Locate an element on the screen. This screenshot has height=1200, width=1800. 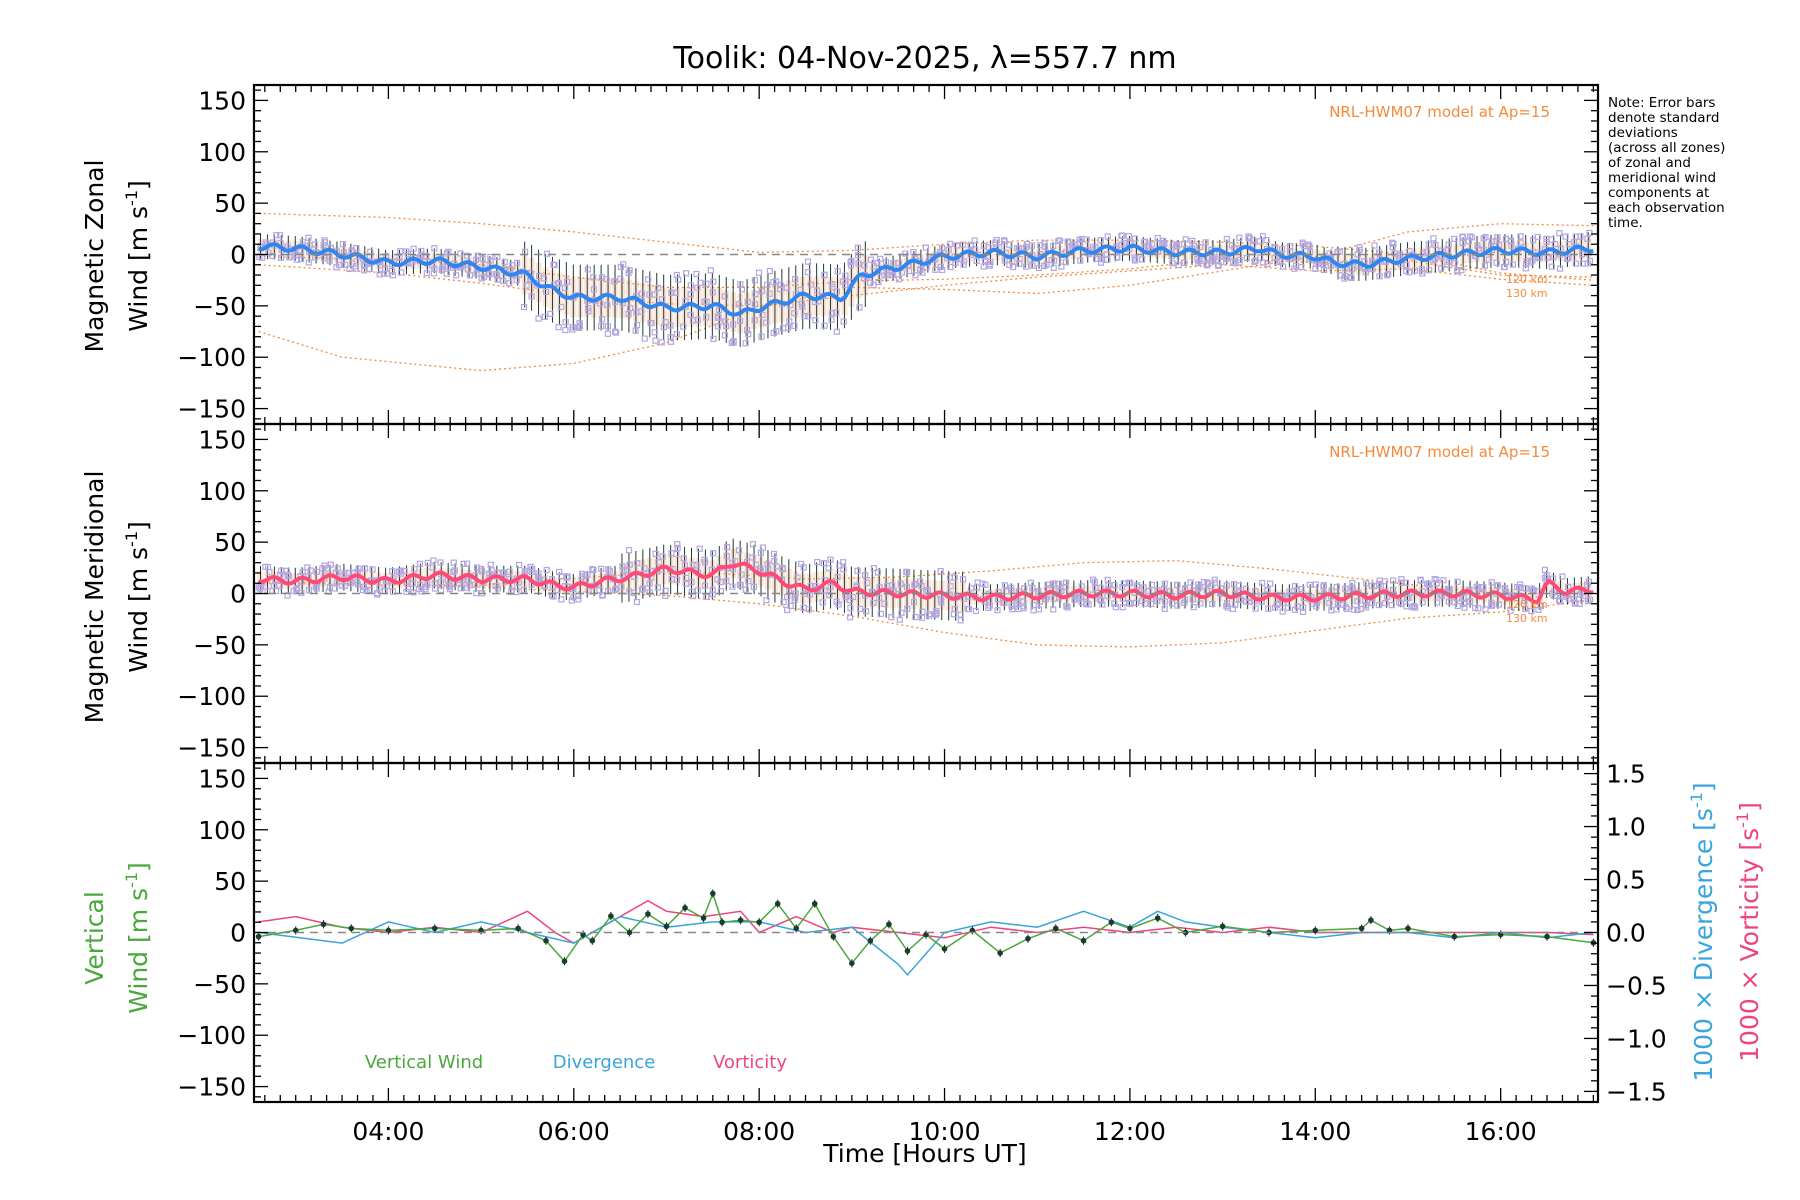
ylabel-sup: -1 is located at coordinates (131, 198).